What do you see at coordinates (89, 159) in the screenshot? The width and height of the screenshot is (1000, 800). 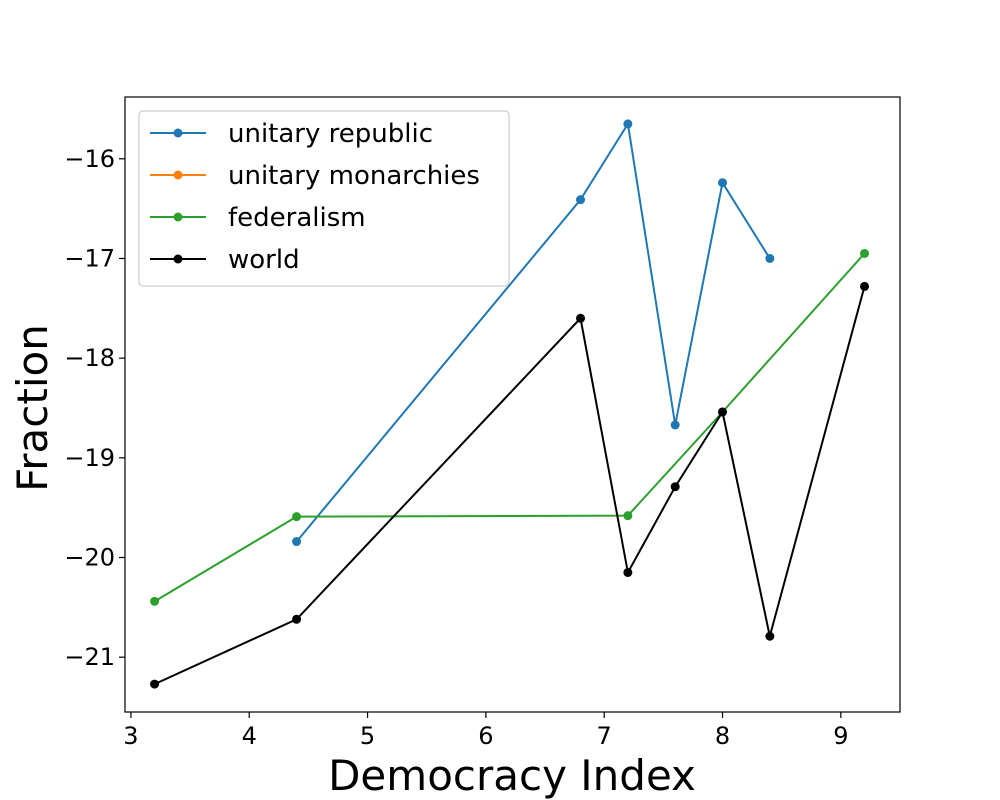 I see `y-tick-label: −16` at bounding box center [89, 159].